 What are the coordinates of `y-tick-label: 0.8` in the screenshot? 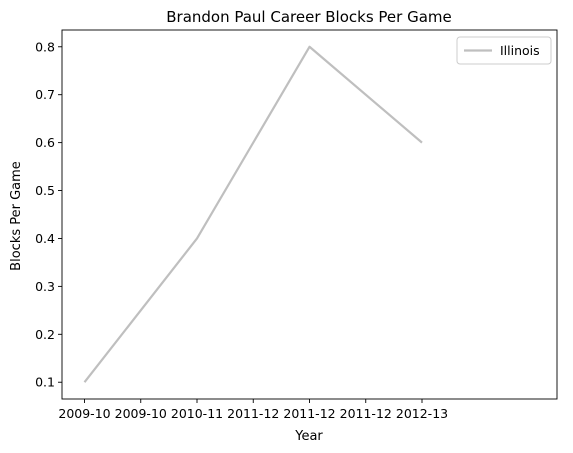 It's located at (45, 46).